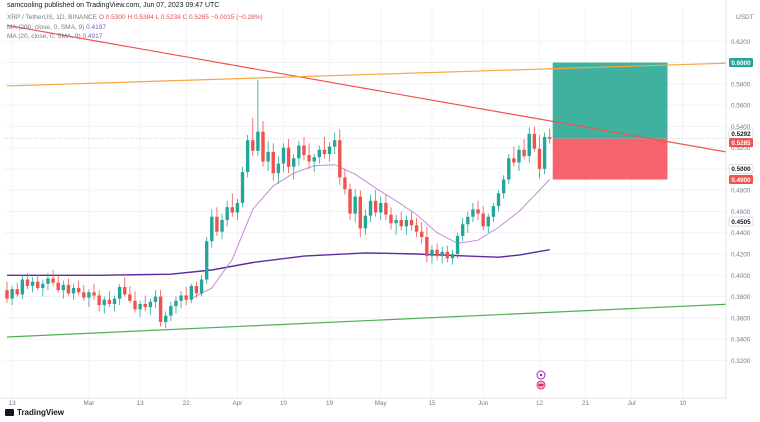  I want to click on price-tick-label: 0.4000, so click(741, 276).